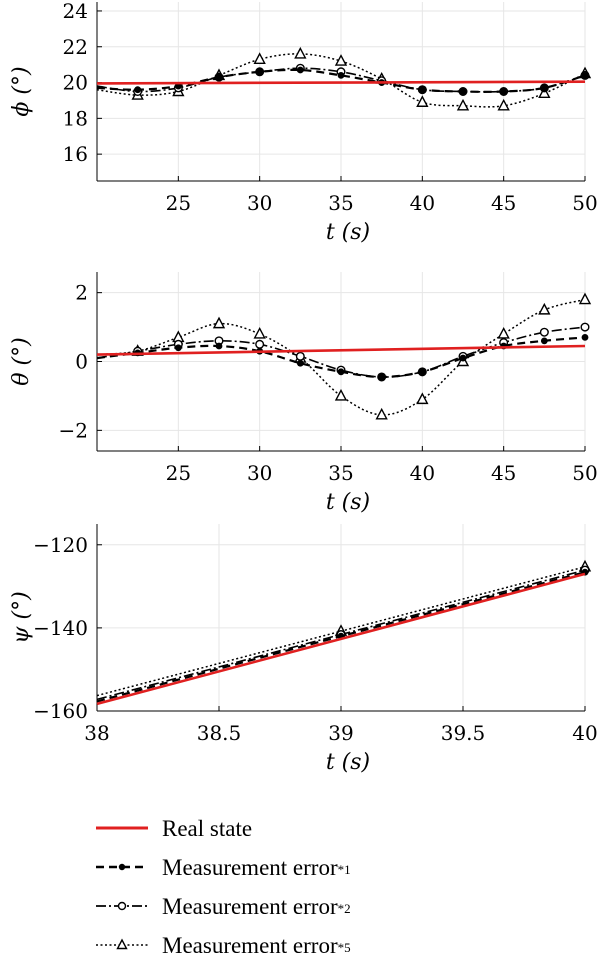 The width and height of the screenshot is (600, 965). I want to click on x-tick-label: 39, so click(340, 733).